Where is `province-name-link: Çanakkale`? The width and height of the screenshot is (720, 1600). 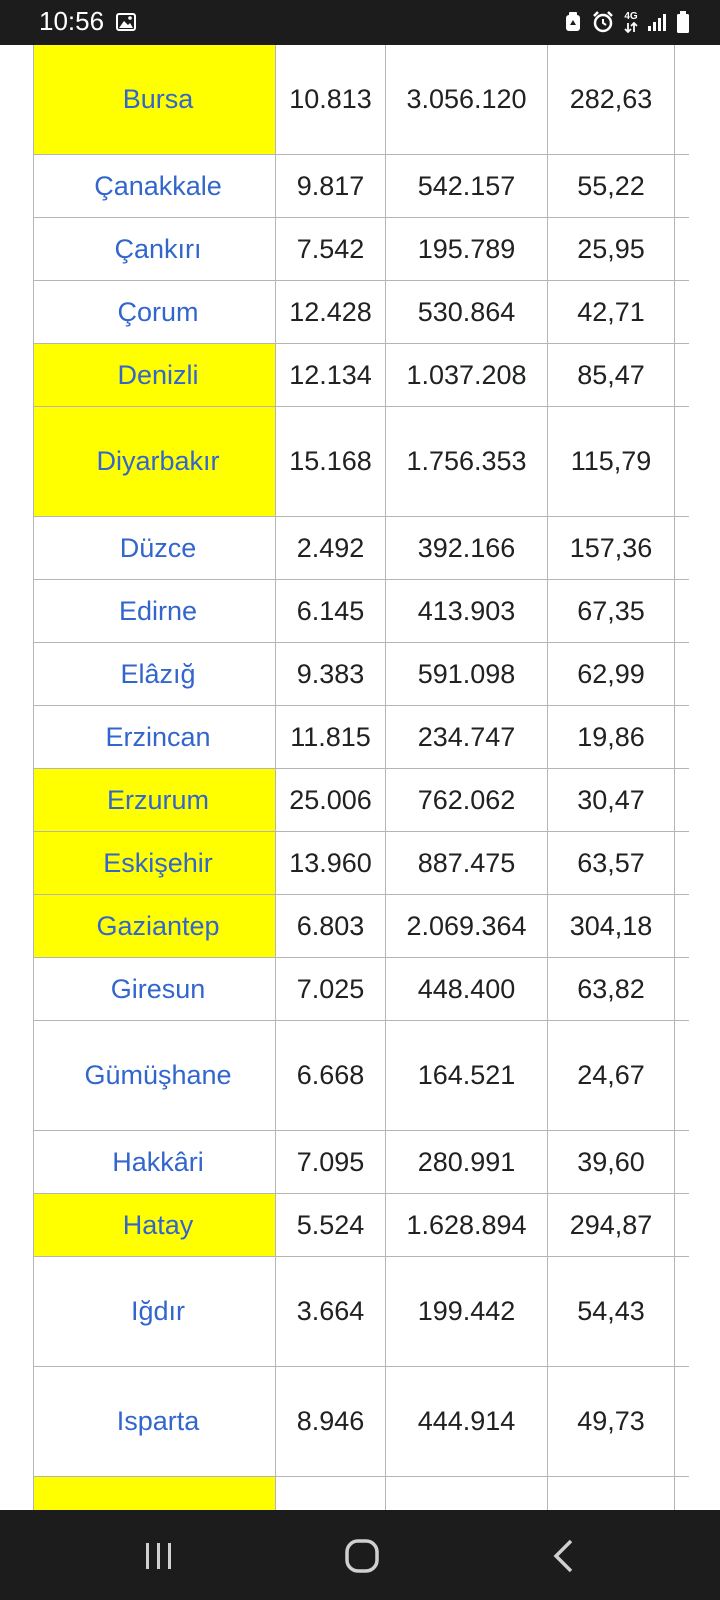
province-name-link: Çanakkale is located at coordinates (154, 186).